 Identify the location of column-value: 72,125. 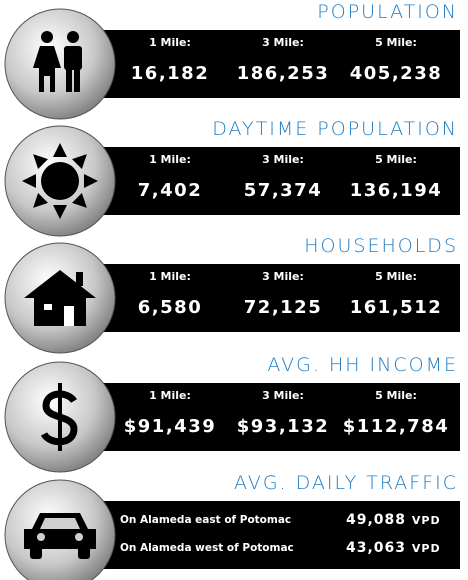
(283, 307).